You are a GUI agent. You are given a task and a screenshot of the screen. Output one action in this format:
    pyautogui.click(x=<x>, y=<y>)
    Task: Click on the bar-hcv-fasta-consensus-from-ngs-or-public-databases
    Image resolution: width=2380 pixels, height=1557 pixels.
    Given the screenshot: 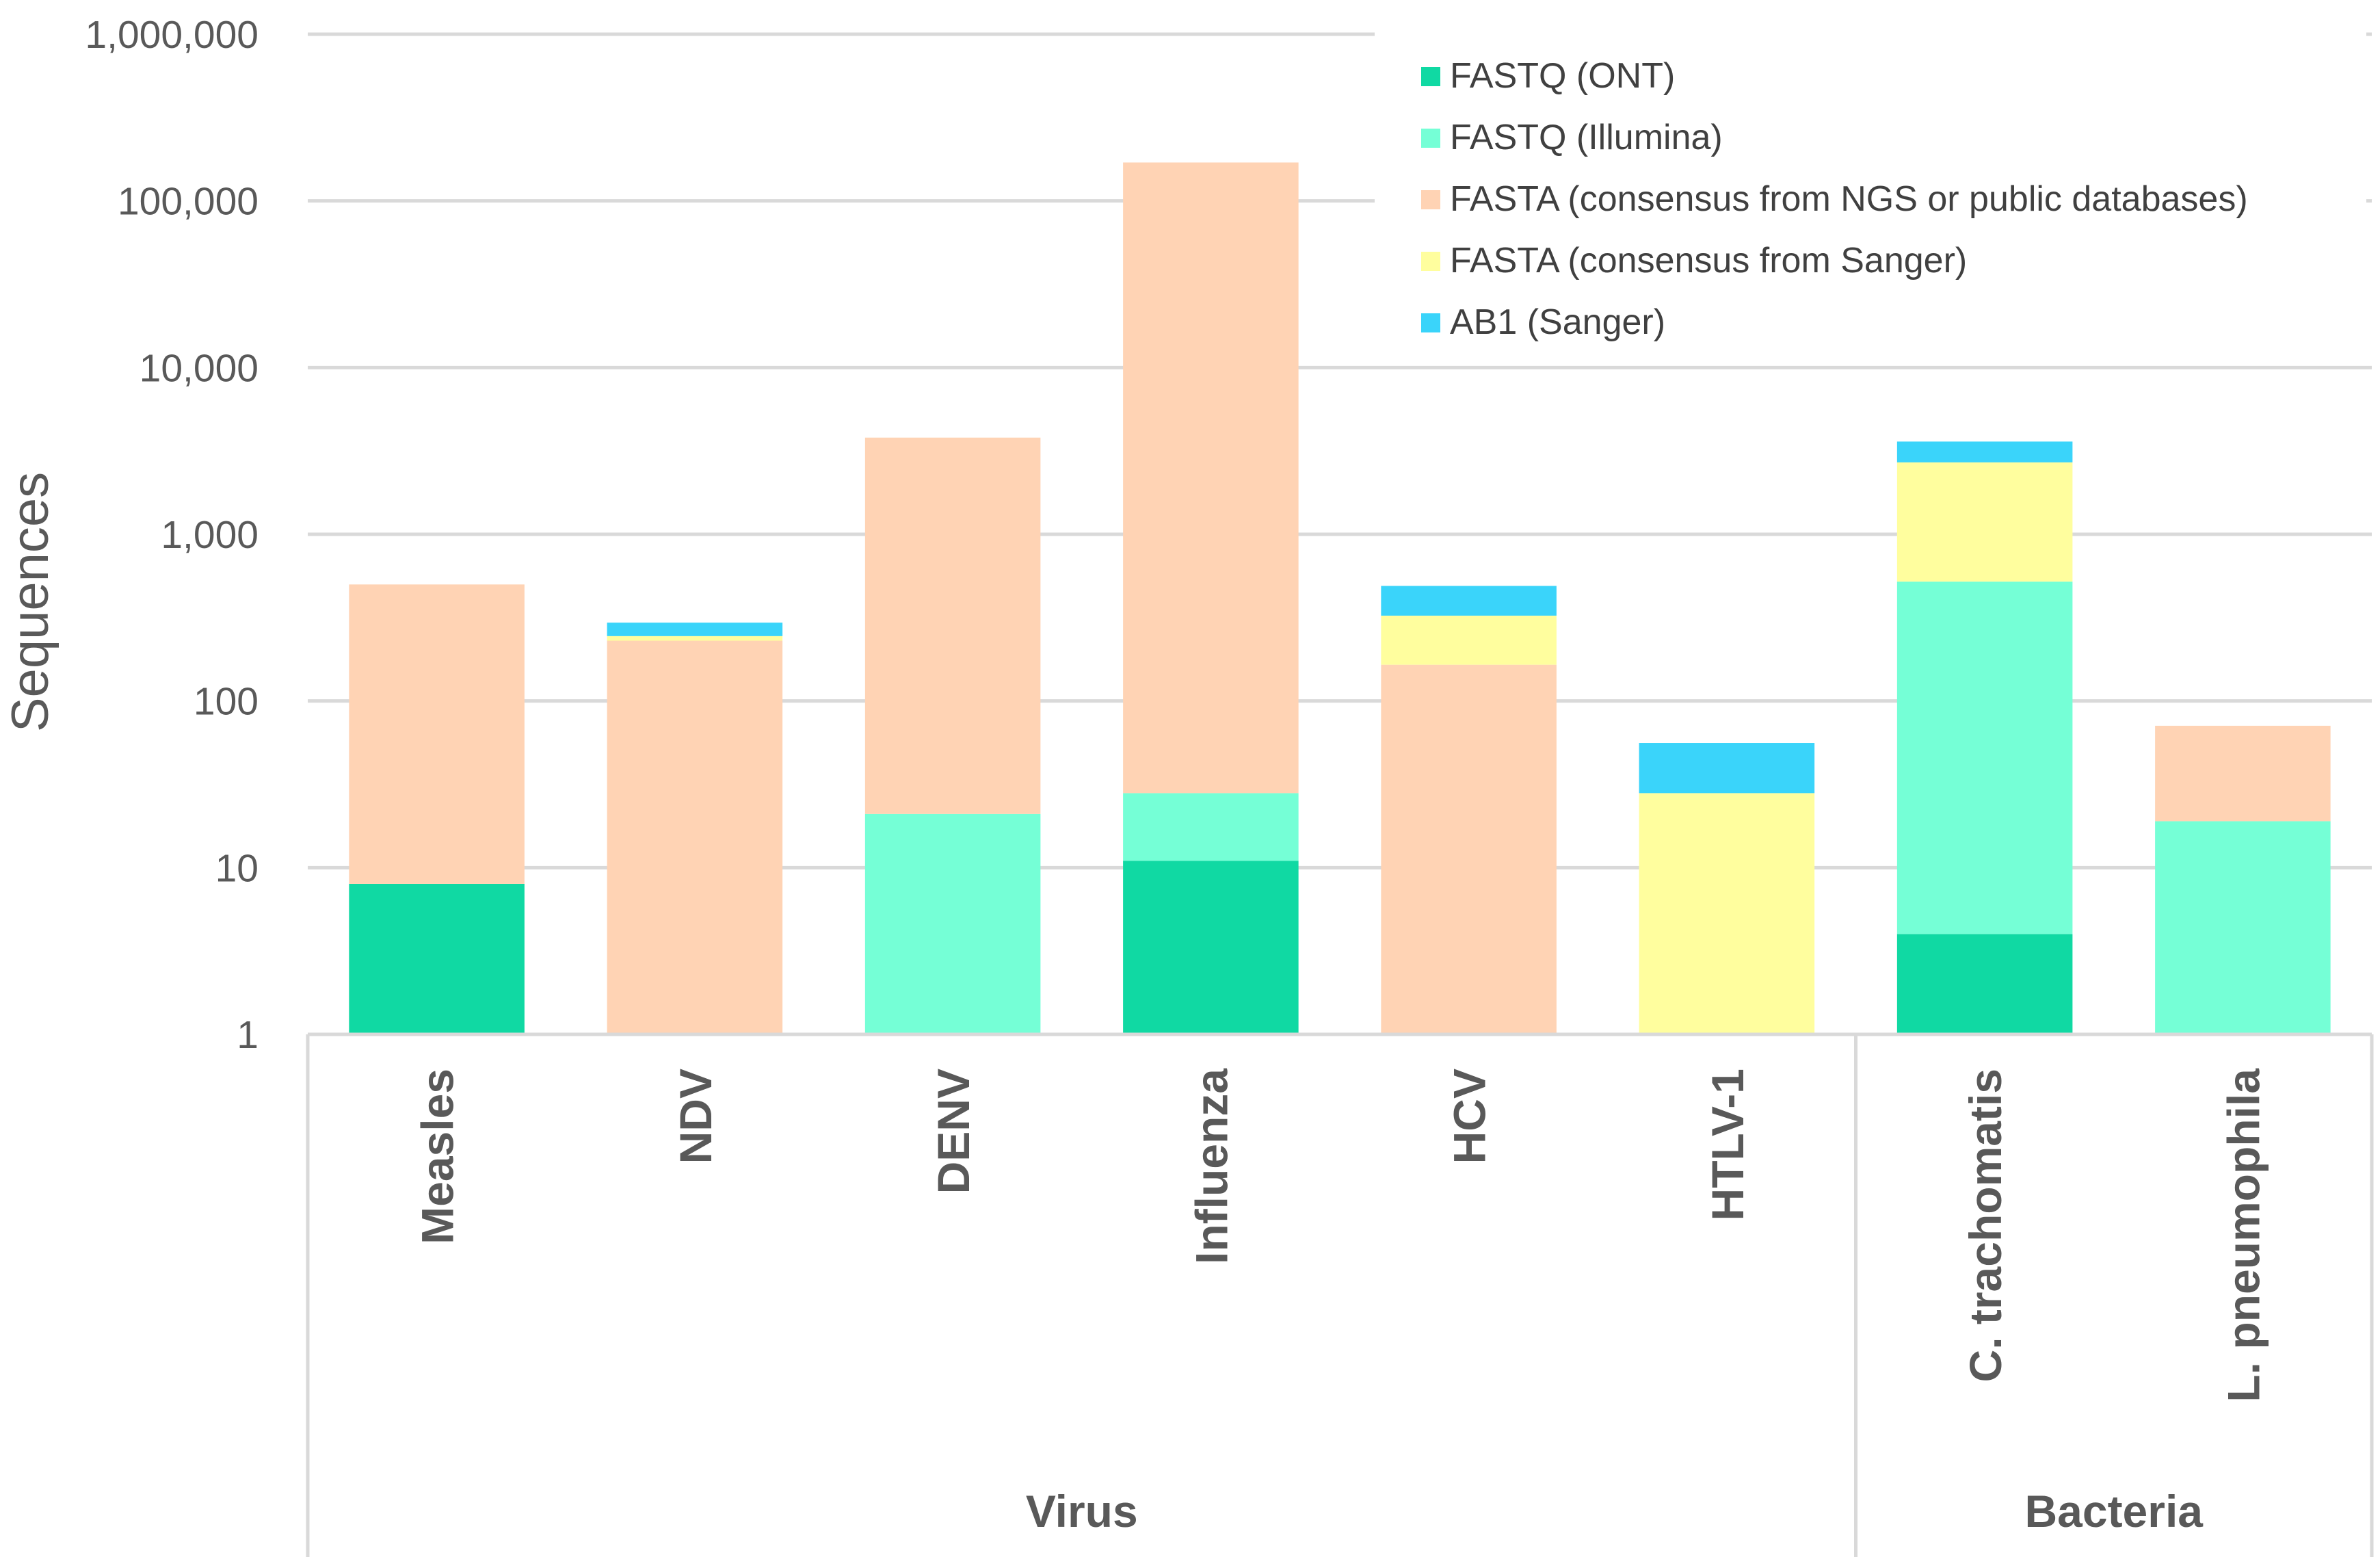 What is the action you would take?
    pyautogui.click(x=1469, y=849)
    